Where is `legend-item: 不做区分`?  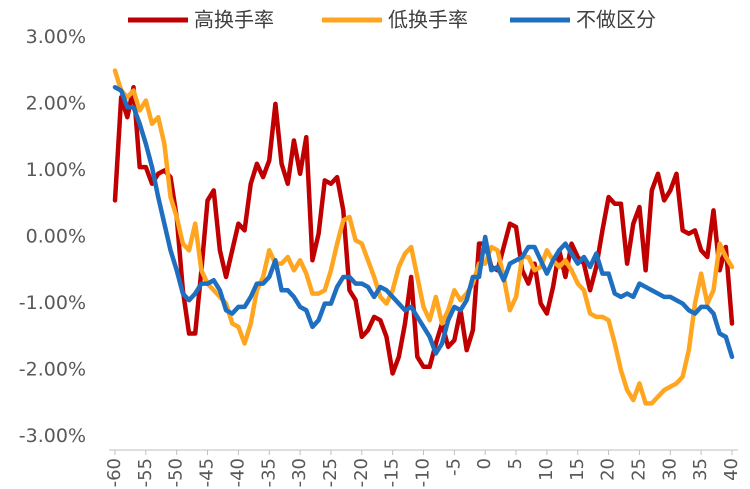
legend-item: 不做区分 is located at coordinates (583, 20).